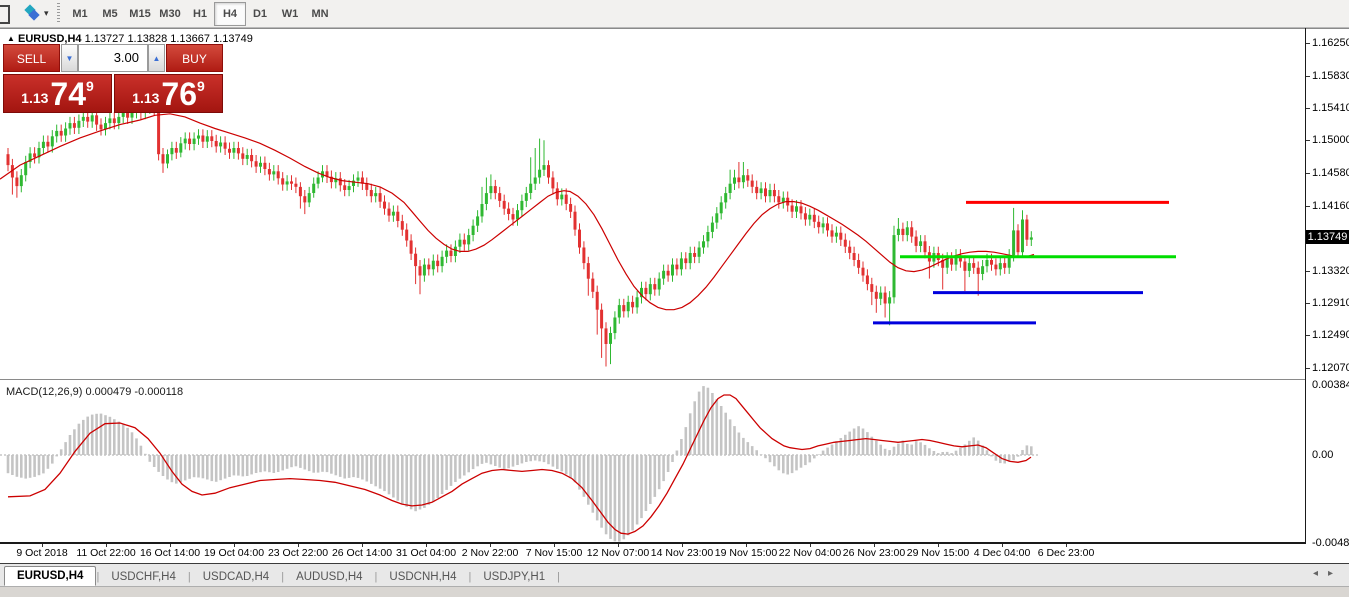  Describe the element at coordinates (1330, 140) in the screenshot. I see `price-axis-label: 1.15000` at that location.